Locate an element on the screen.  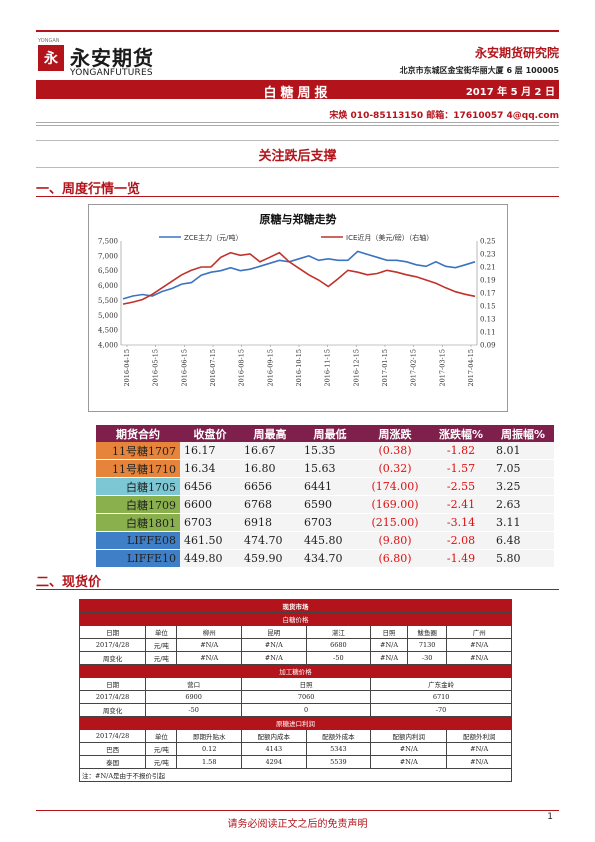
column-header: 周最高 is located at coordinates (270, 433).